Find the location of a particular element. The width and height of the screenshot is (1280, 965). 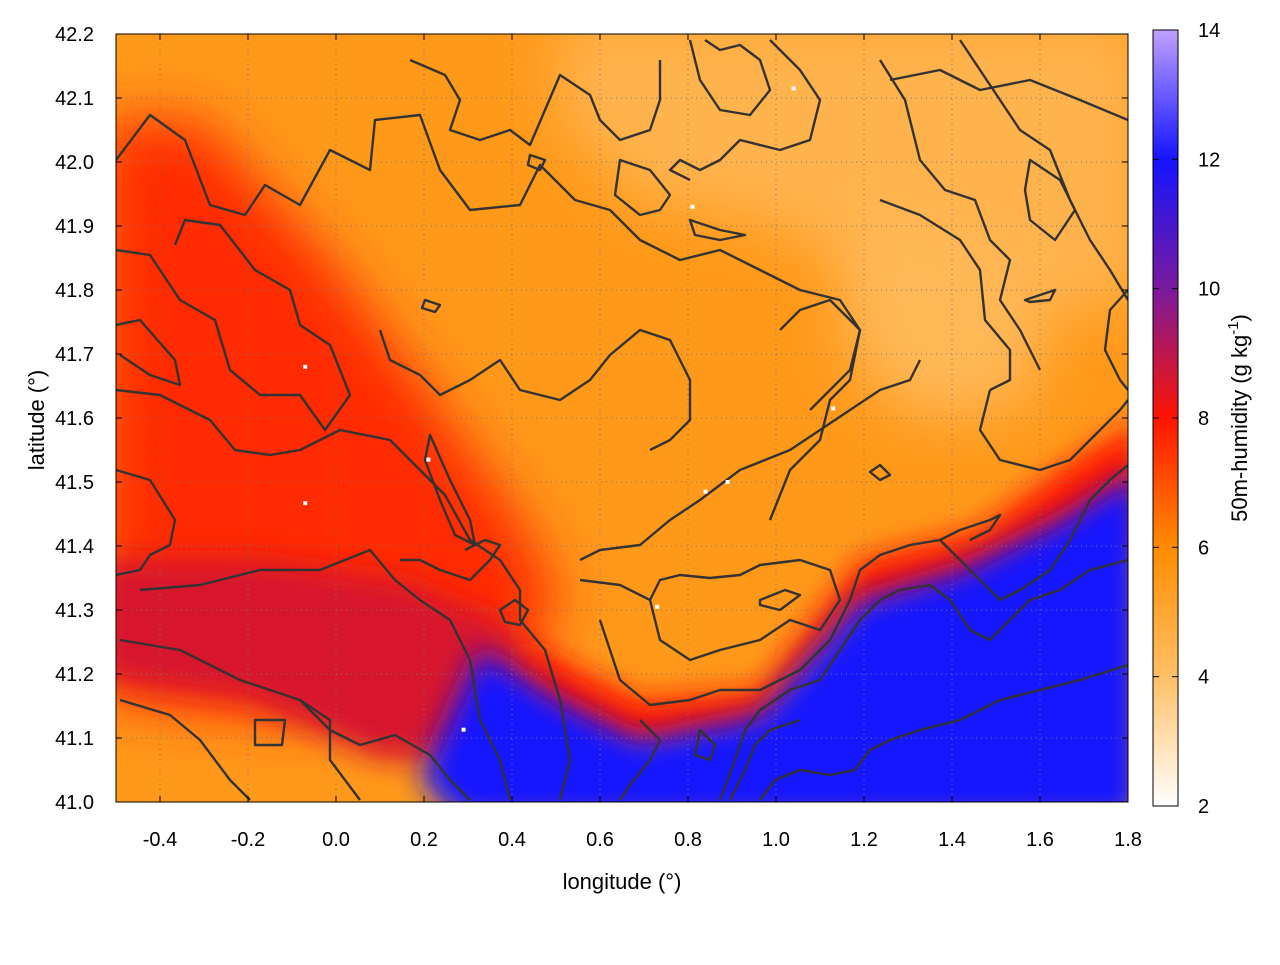

x-tick-label: 0.6 is located at coordinates (600, 840).